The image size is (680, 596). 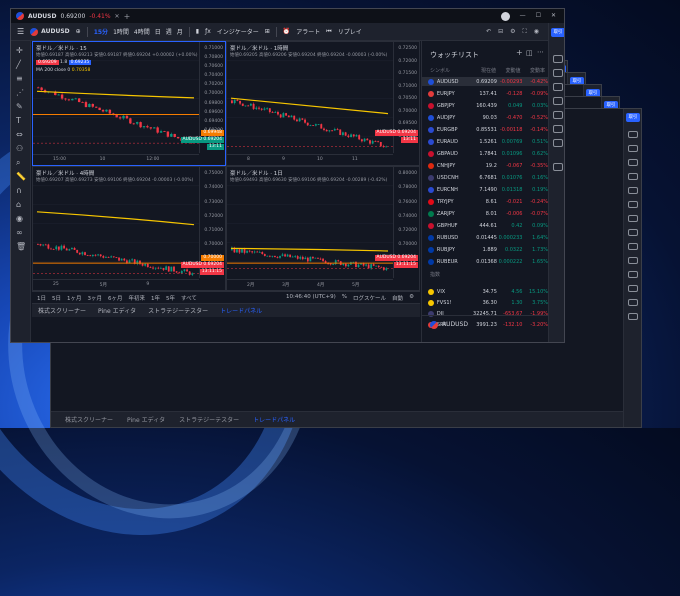 I want to click on replay-button: リプレイ, so click(x=349, y=32).